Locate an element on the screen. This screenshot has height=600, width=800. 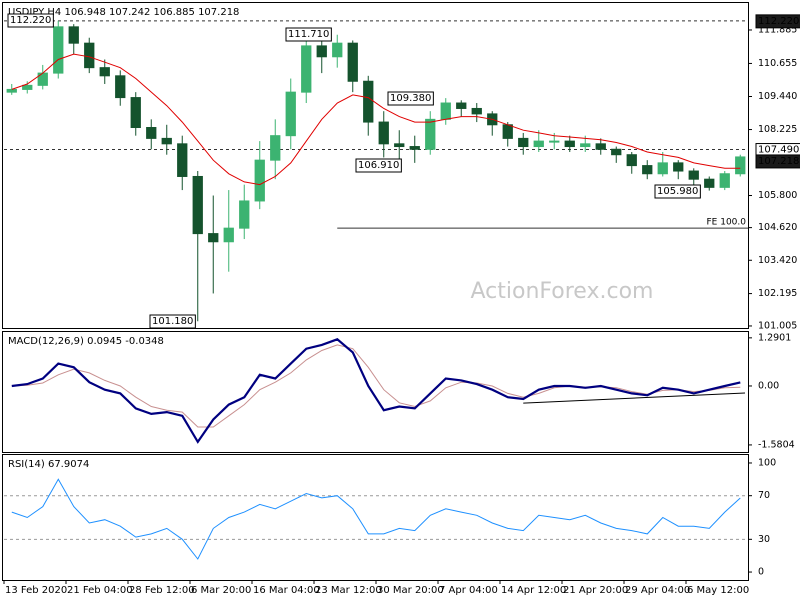
y-tick-label: 102.195 is located at coordinates (777, 293).